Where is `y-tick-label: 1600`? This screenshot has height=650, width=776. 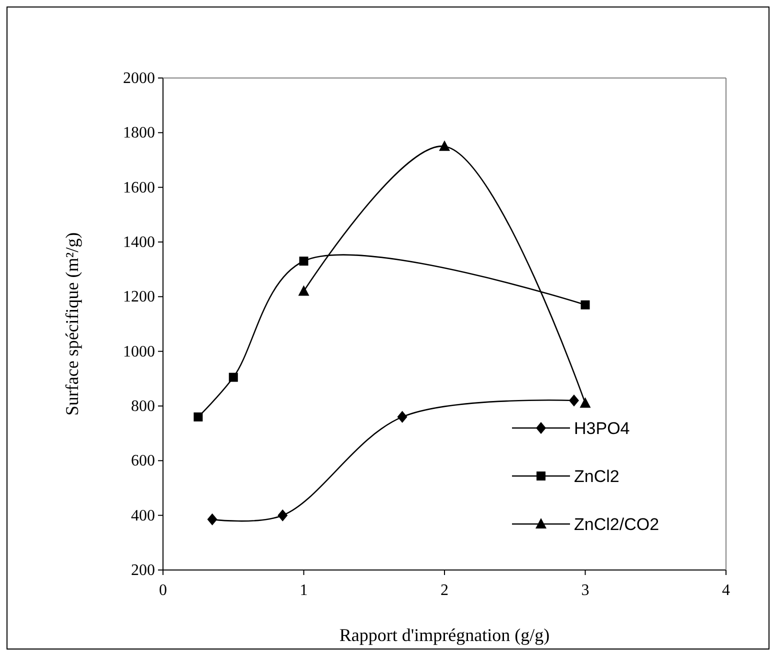
y-tick-label: 1600 is located at coordinates (139, 187).